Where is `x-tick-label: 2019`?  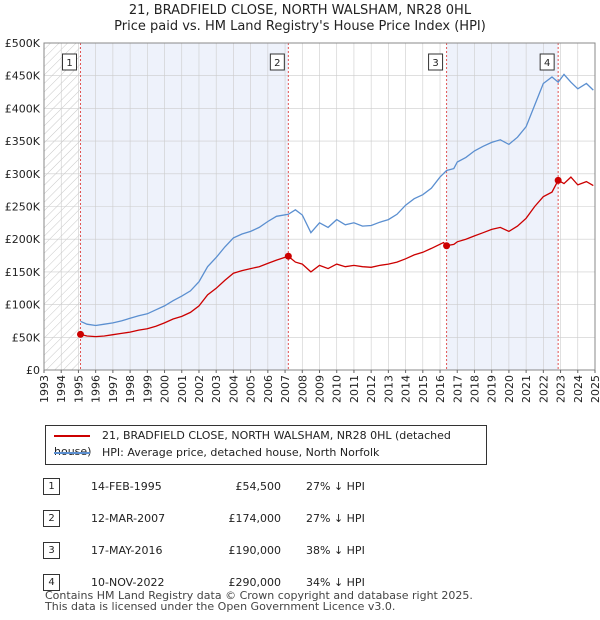
x-tick-label: 2019 is located at coordinates (492, 389).